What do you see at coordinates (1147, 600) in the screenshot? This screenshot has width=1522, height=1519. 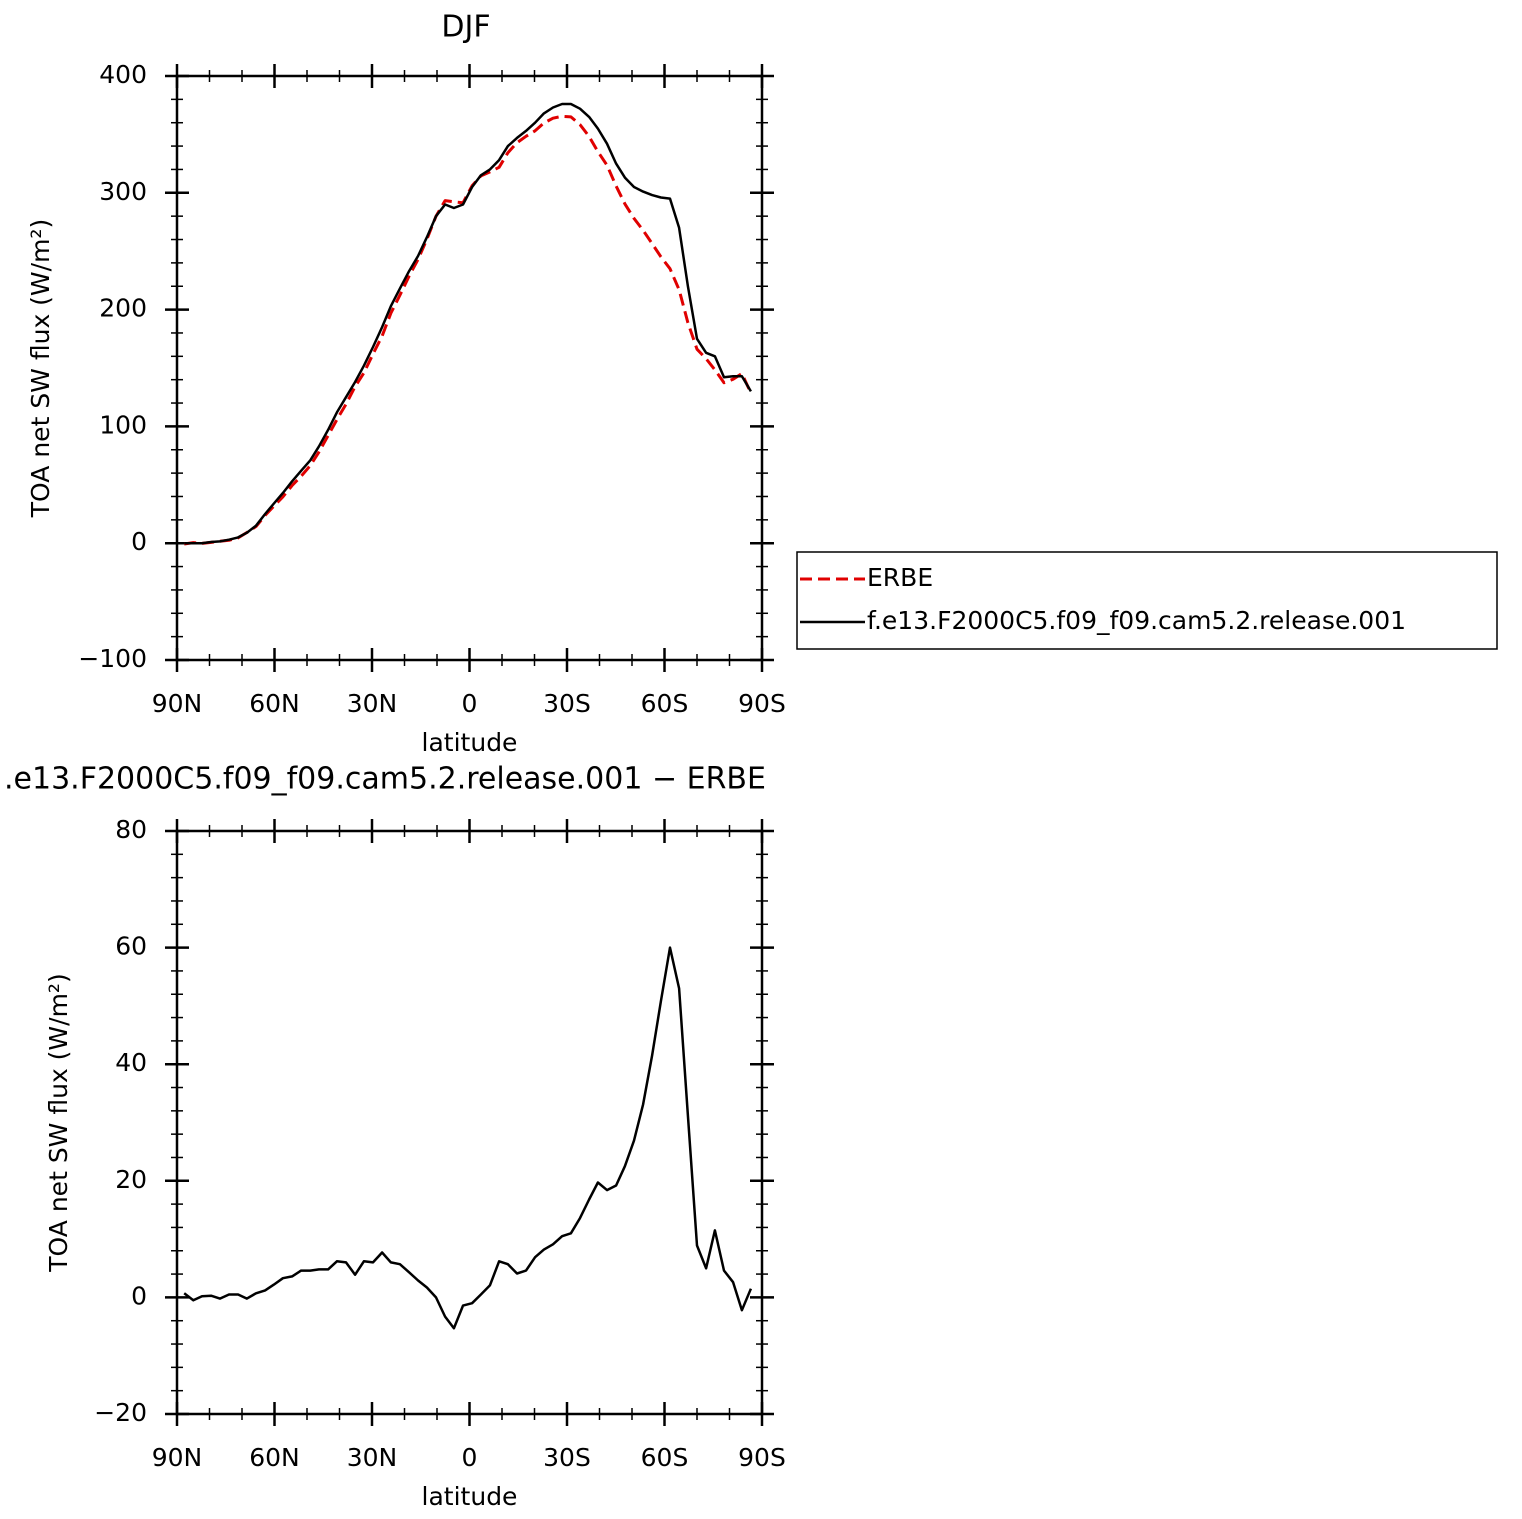 I see `legend-box` at bounding box center [1147, 600].